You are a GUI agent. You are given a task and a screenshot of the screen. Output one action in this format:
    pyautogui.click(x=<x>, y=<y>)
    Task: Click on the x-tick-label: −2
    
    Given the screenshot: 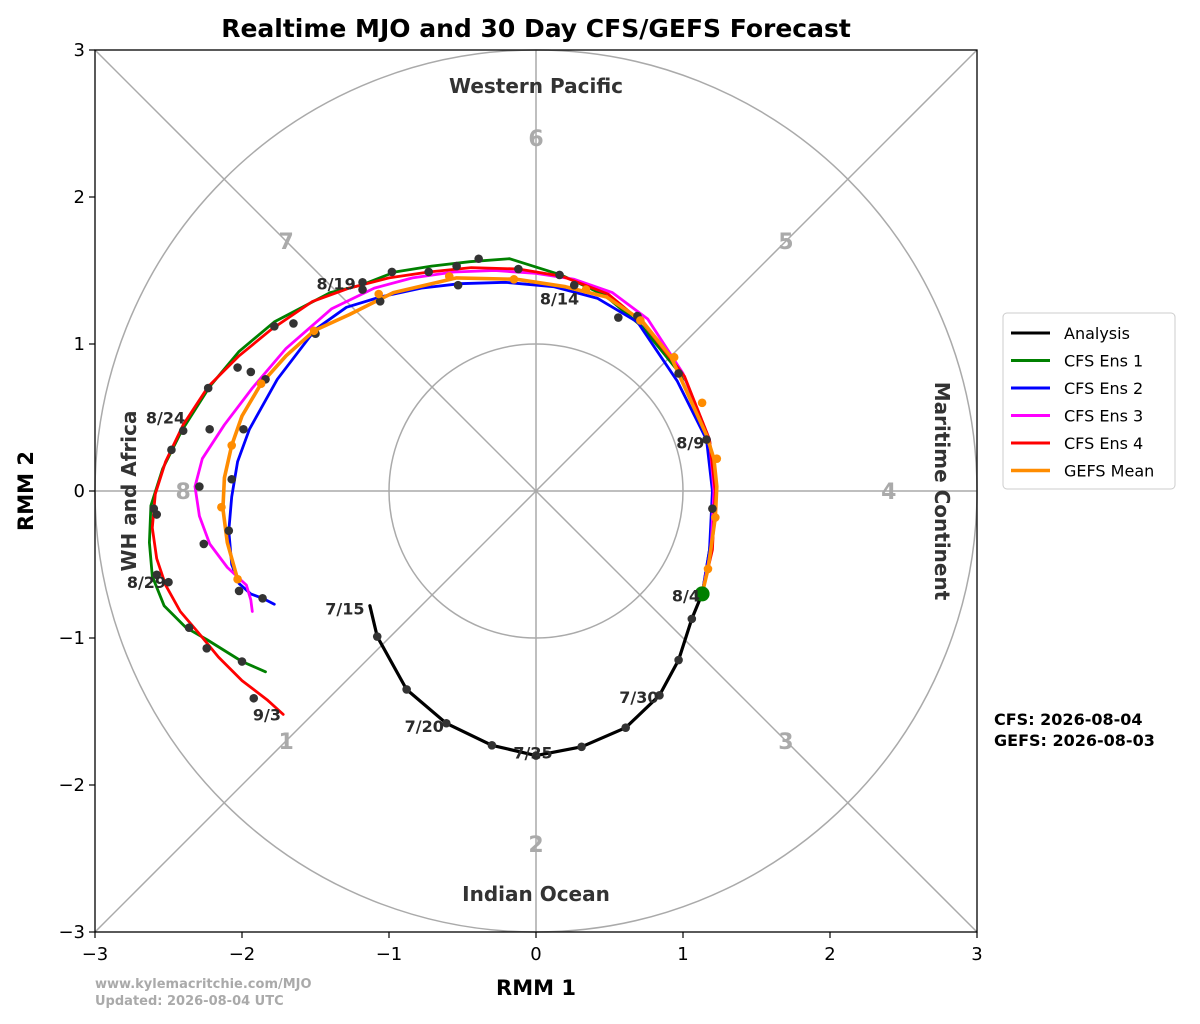 What is the action you would take?
    pyautogui.click(x=242, y=954)
    